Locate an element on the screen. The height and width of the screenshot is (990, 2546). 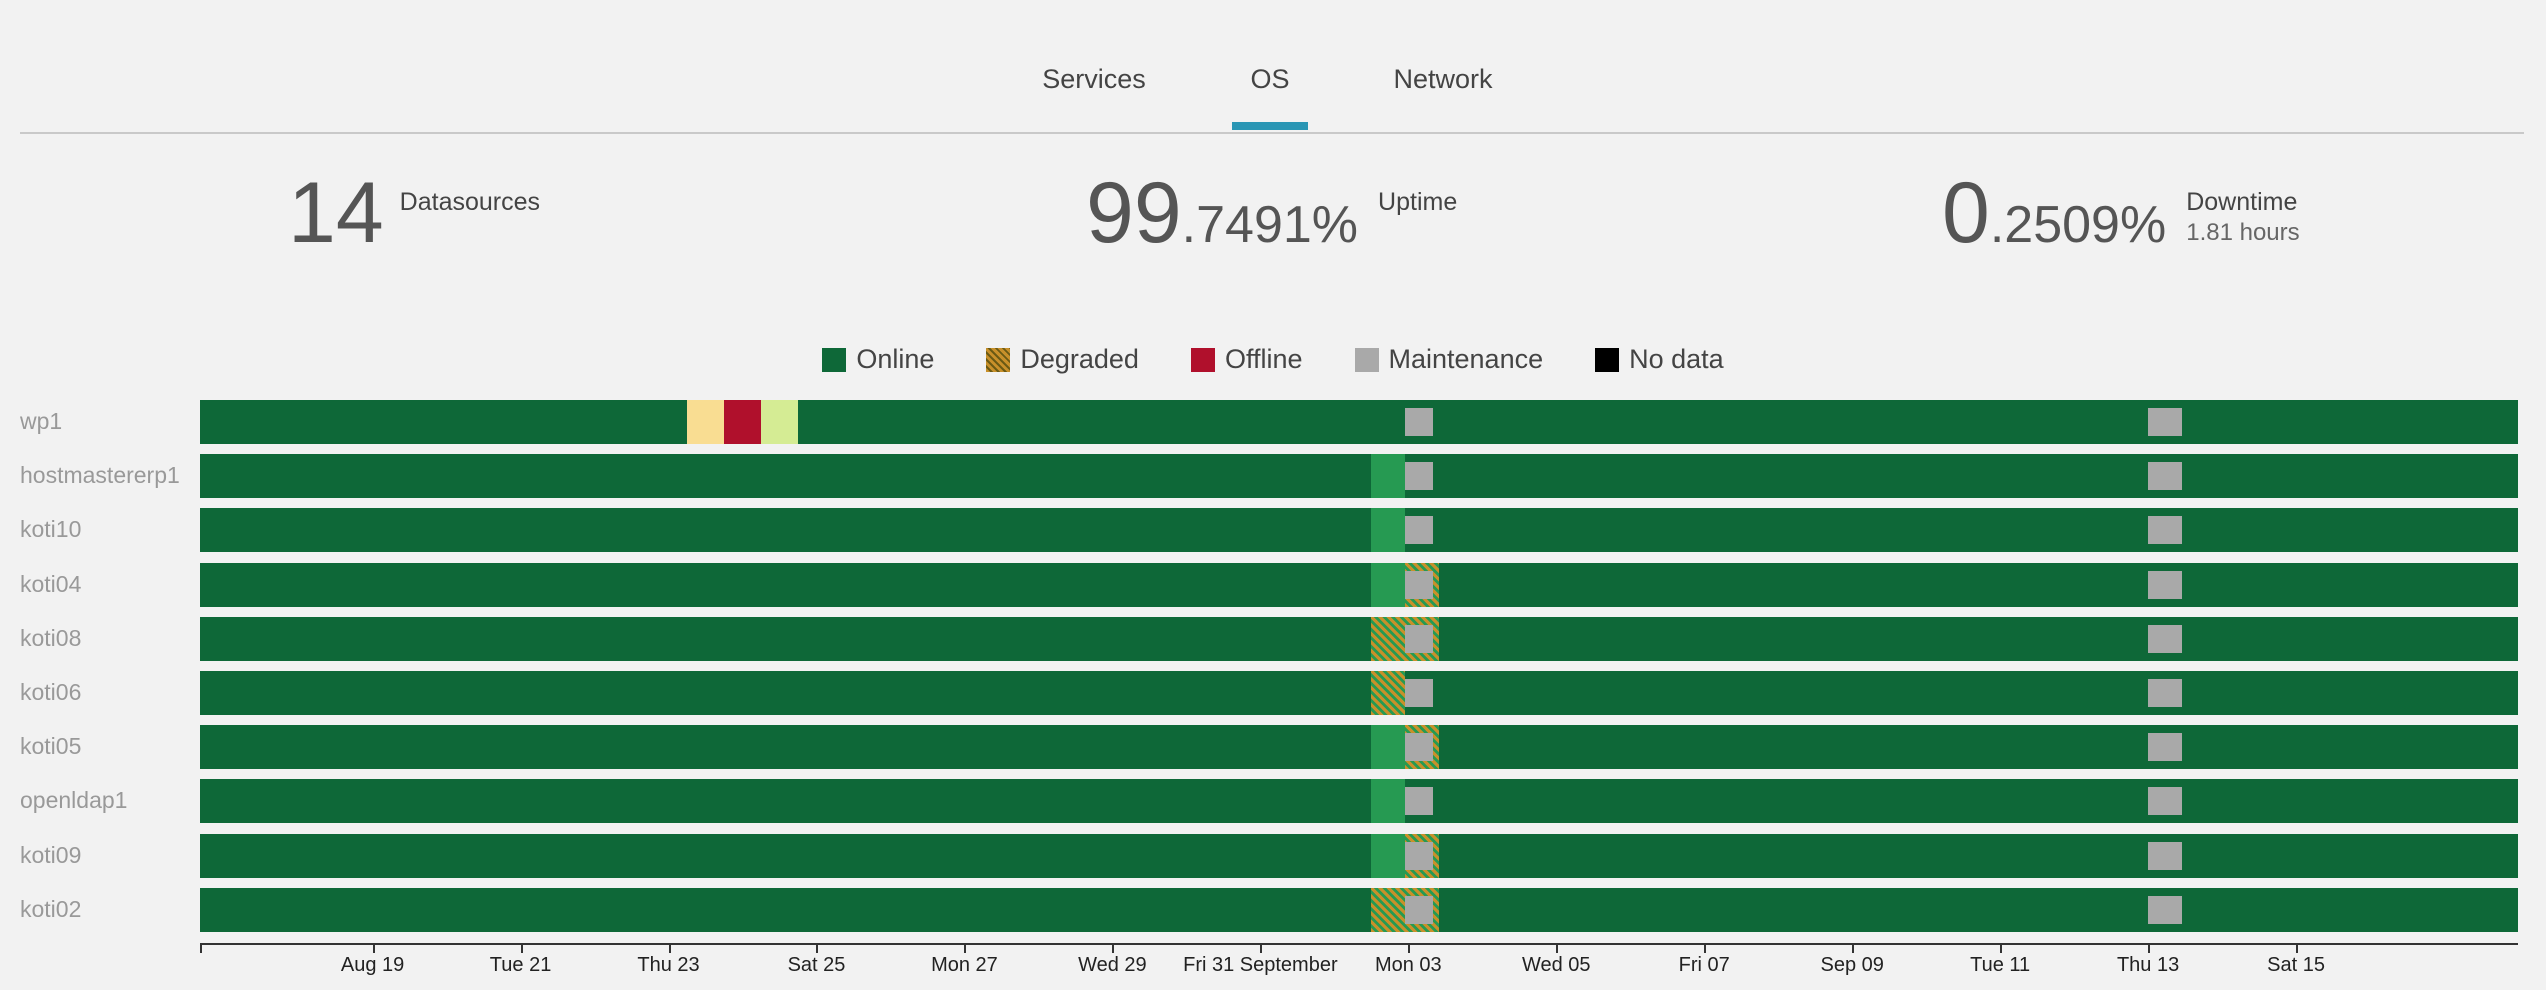
host-label: koti08 is located at coordinates (51, 637).